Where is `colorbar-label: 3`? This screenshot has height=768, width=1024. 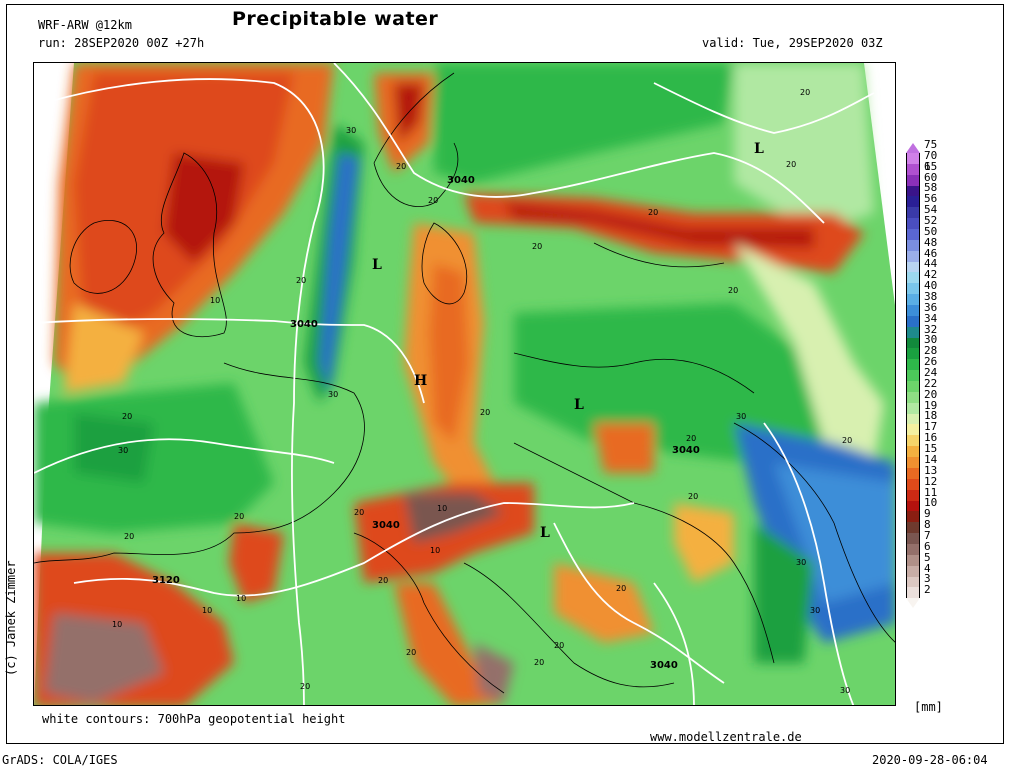 colorbar-label: 3 is located at coordinates (927, 579).